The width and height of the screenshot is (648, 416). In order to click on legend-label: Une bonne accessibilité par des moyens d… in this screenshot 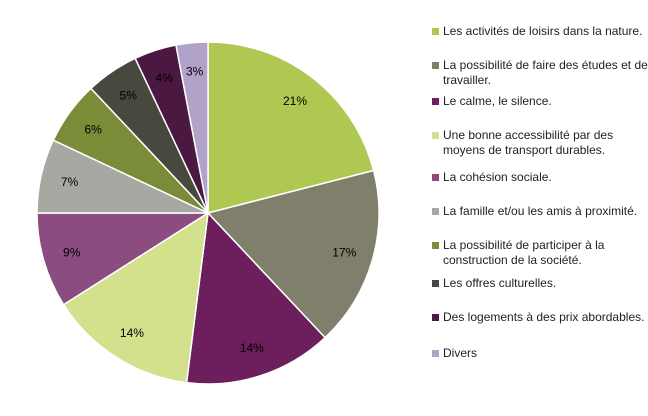, I will do `click(528, 142)`.